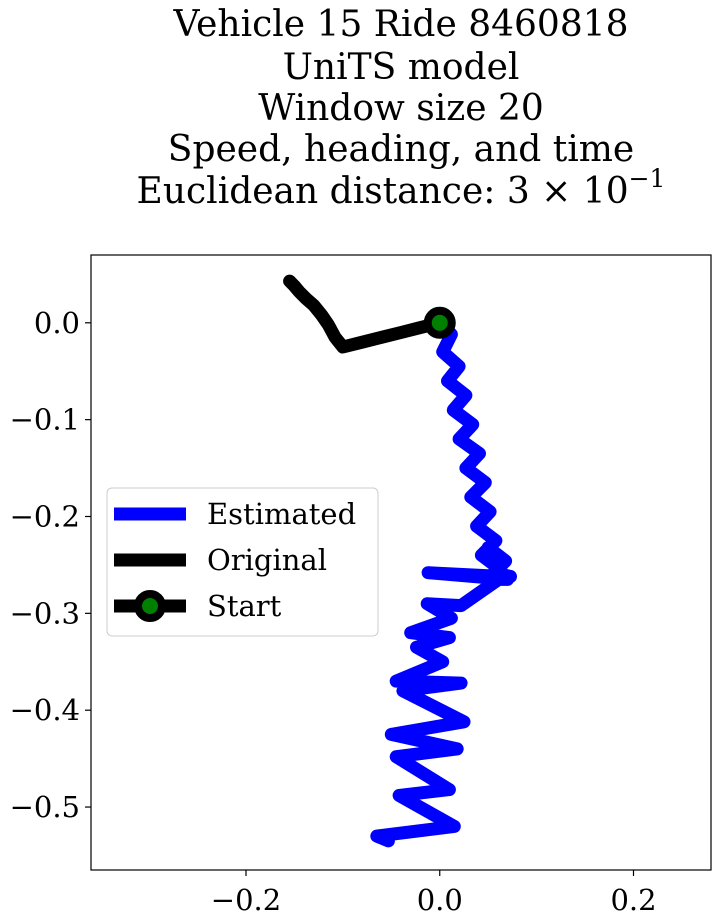 This screenshot has height=917, width=719. I want to click on start-marker, so click(439, 322).